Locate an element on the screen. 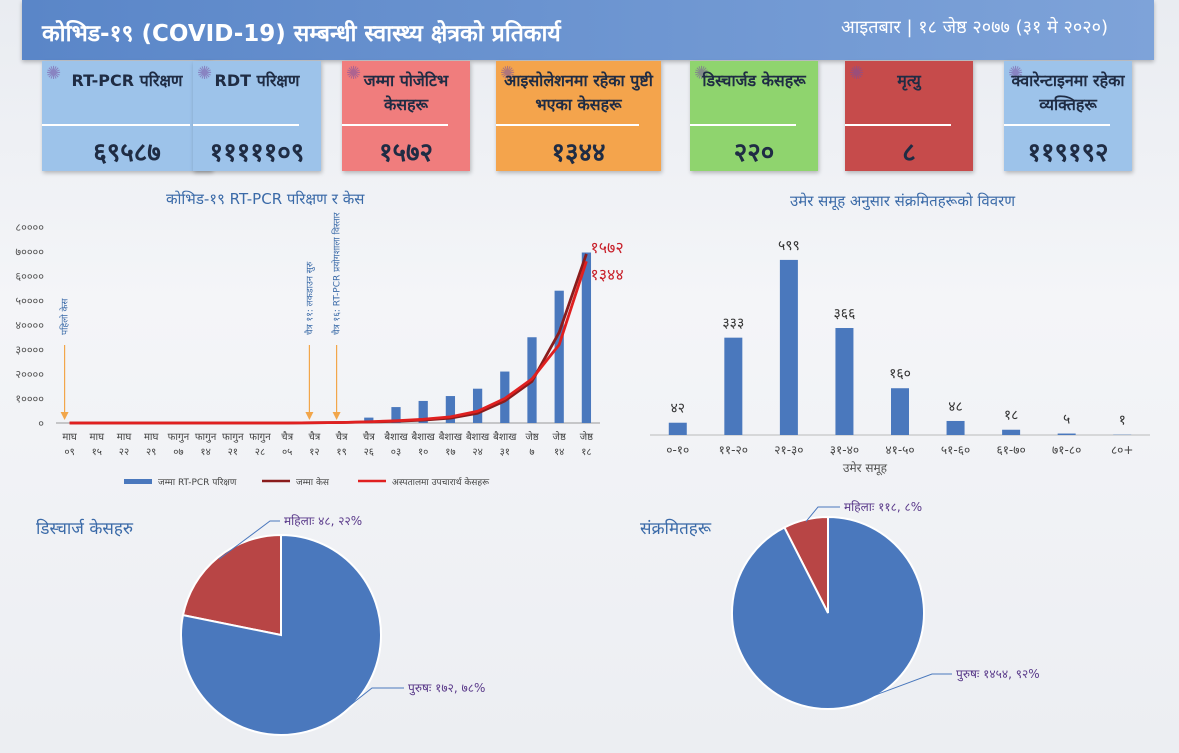 The width and height of the screenshot is (1179, 753). stat-card: ✺ डिस्चार्जड केसहरू २२० is located at coordinates (754, 116).